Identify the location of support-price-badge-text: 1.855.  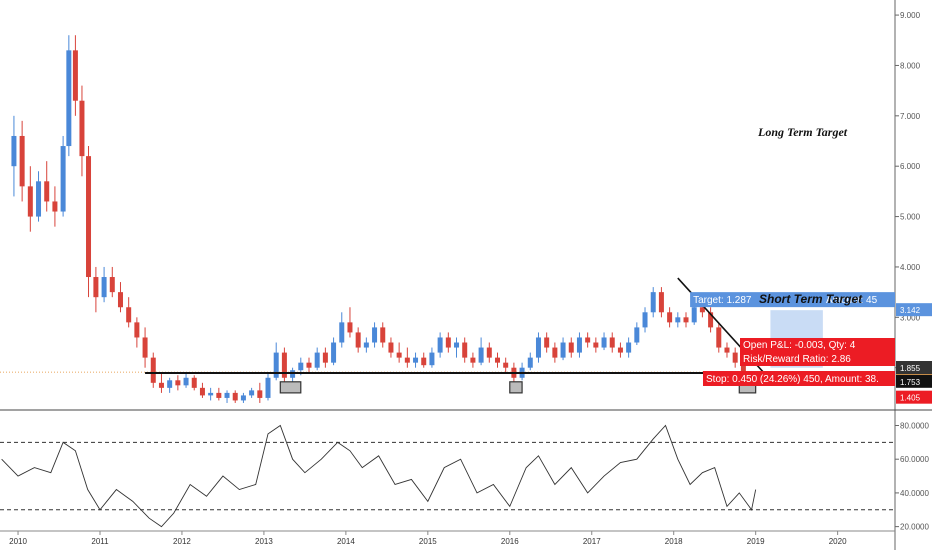
(910, 368).